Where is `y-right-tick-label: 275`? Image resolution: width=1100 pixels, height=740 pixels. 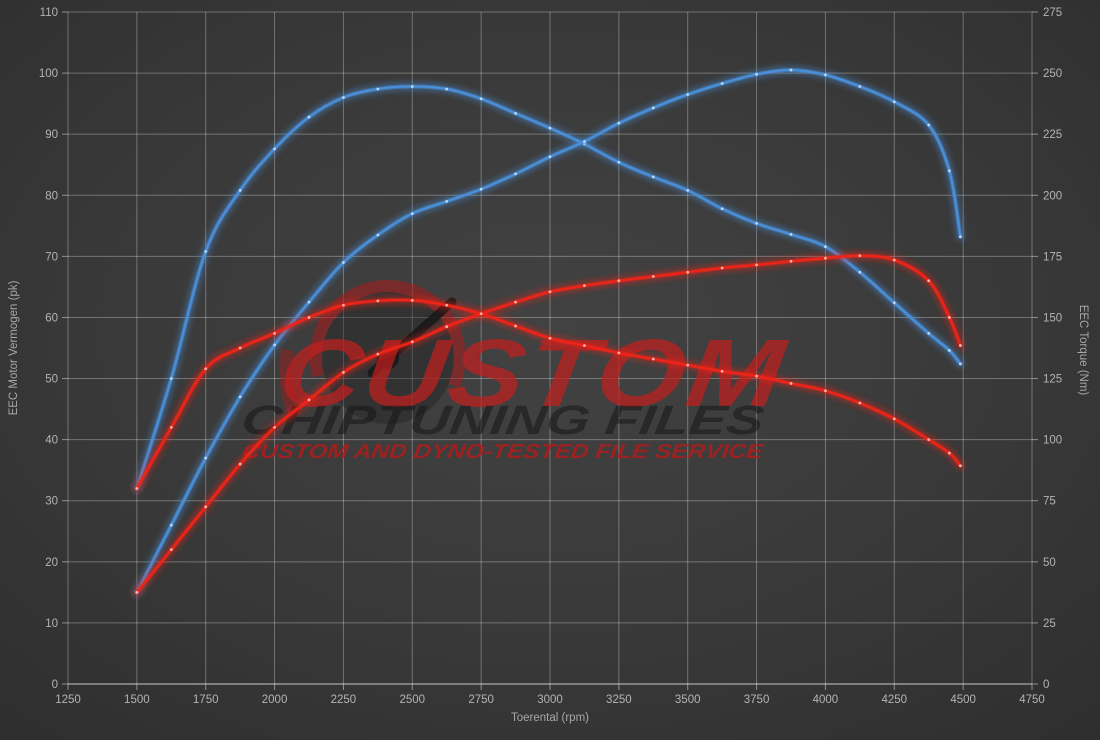 y-right-tick-label: 275 is located at coordinates (1052, 13).